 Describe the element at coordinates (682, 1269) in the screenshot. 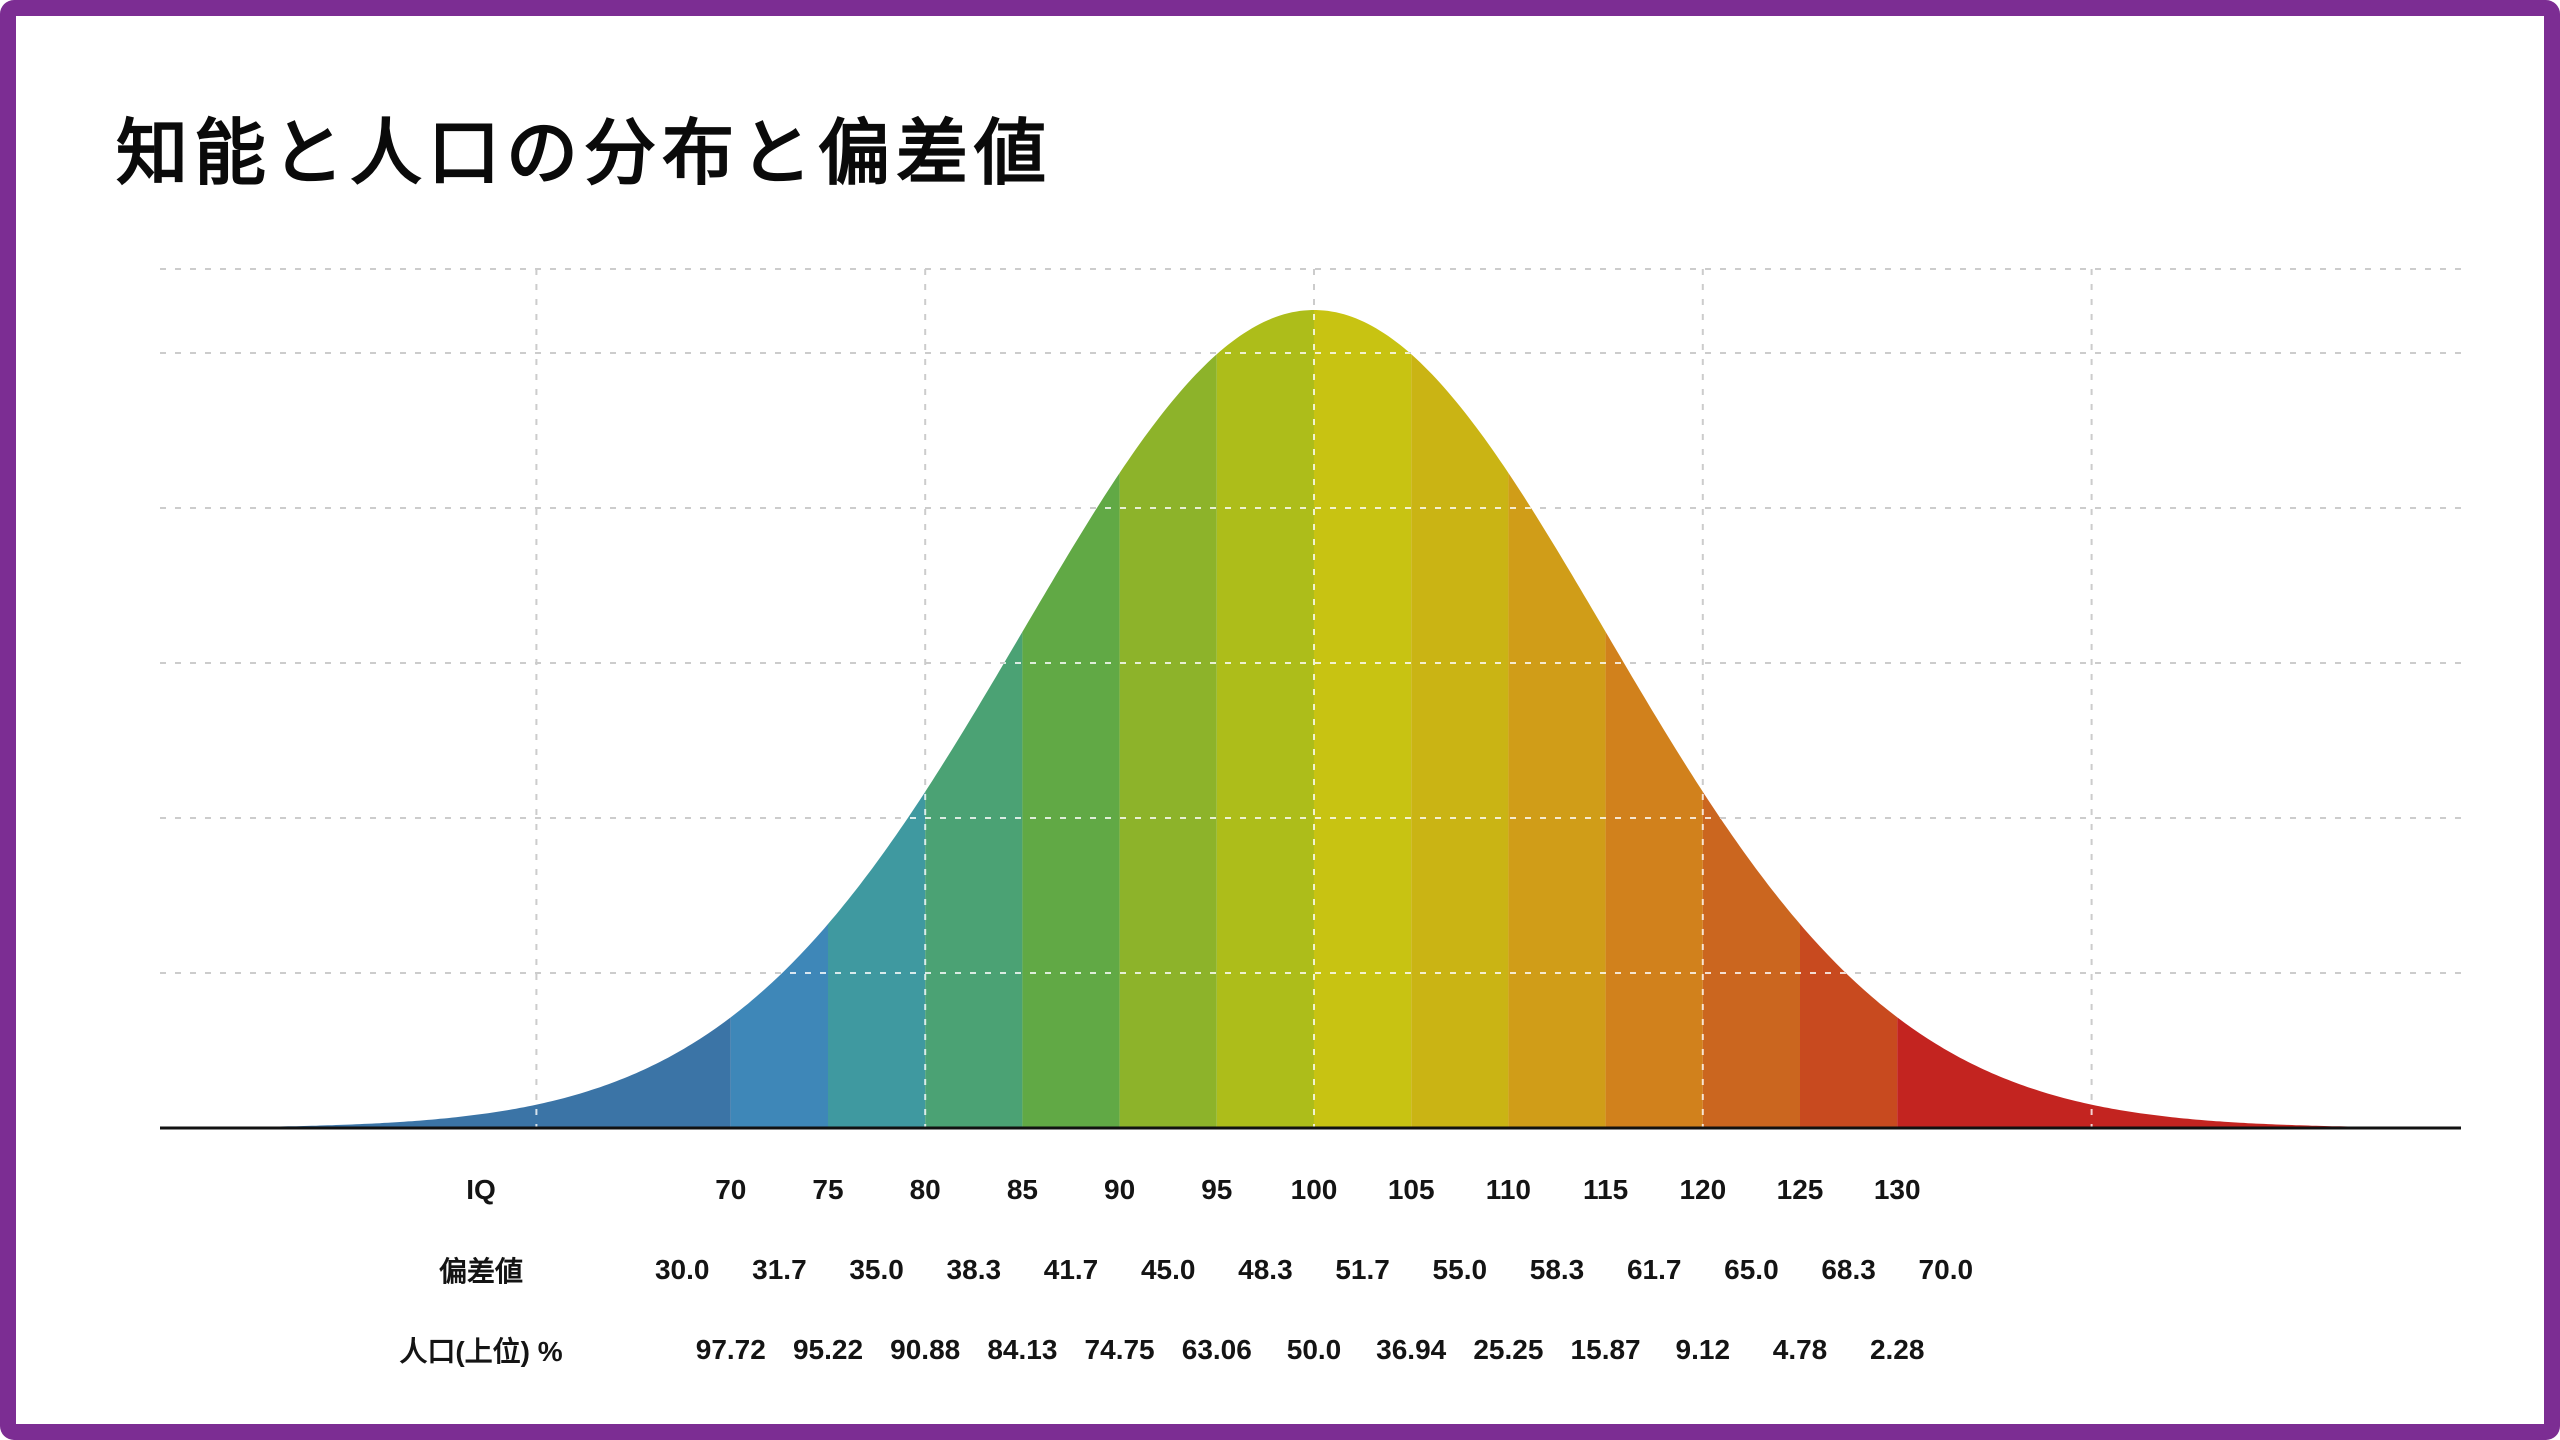

I see `hensachi-value: 30.0` at that location.